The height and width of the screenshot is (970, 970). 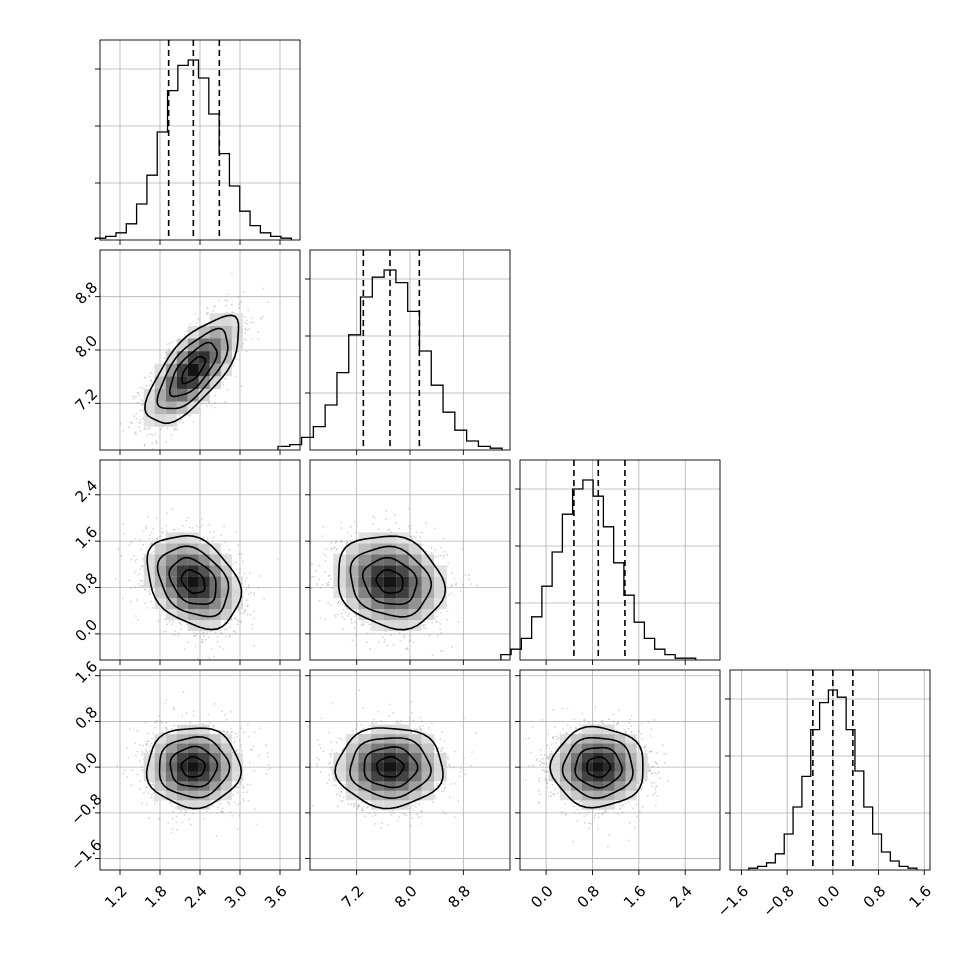 What do you see at coordinates (778, 901) in the screenshot?
I see `x-tick-label: −0.8` at bounding box center [778, 901].